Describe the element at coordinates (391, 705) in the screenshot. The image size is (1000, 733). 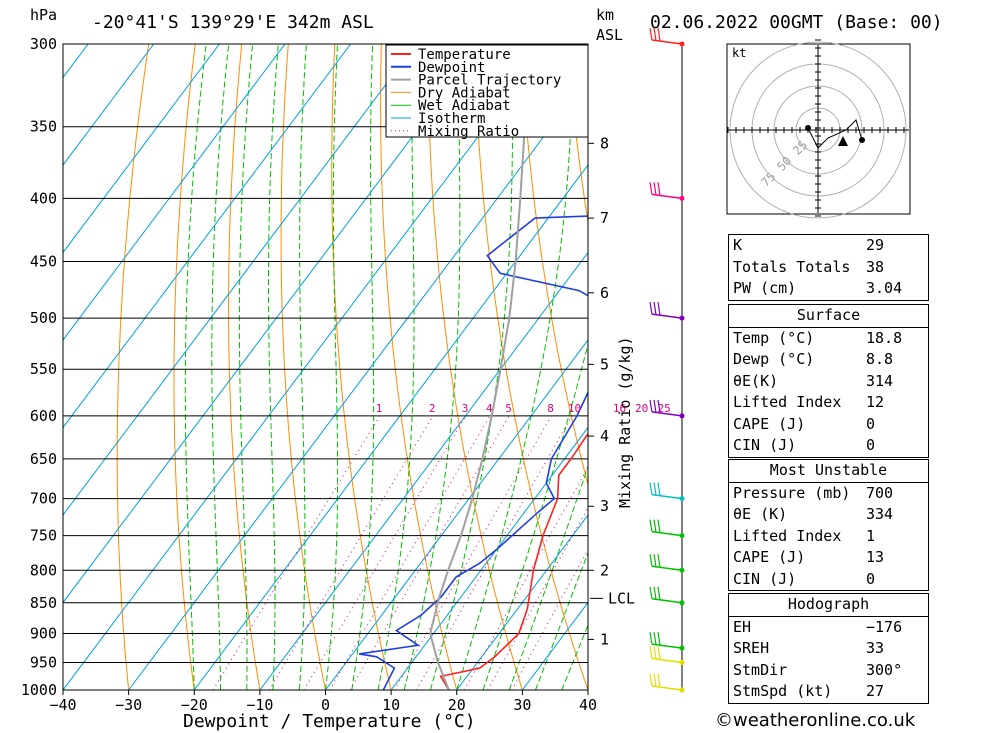
I see `x-tick-label: 10` at that location.